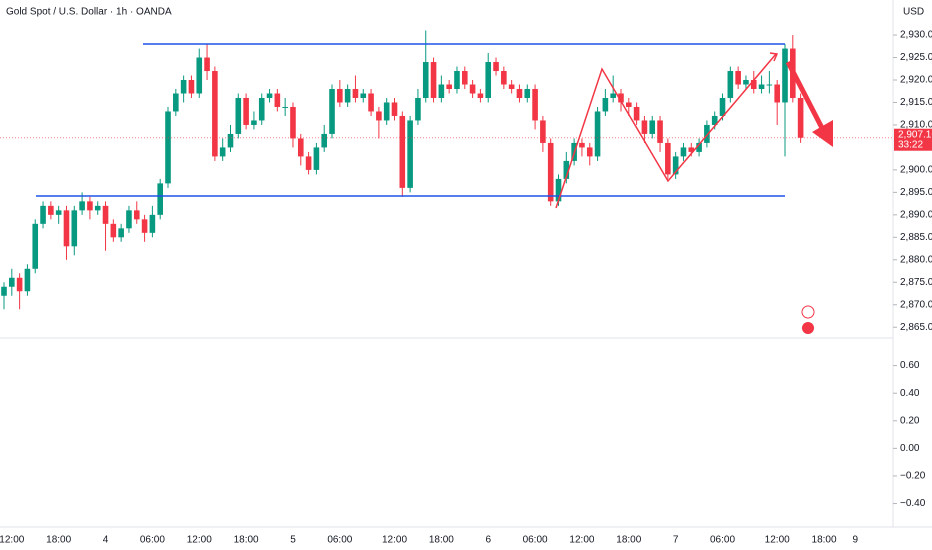 The image size is (932, 550). I want to click on zigzag-arrowhead, so click(774, 57).